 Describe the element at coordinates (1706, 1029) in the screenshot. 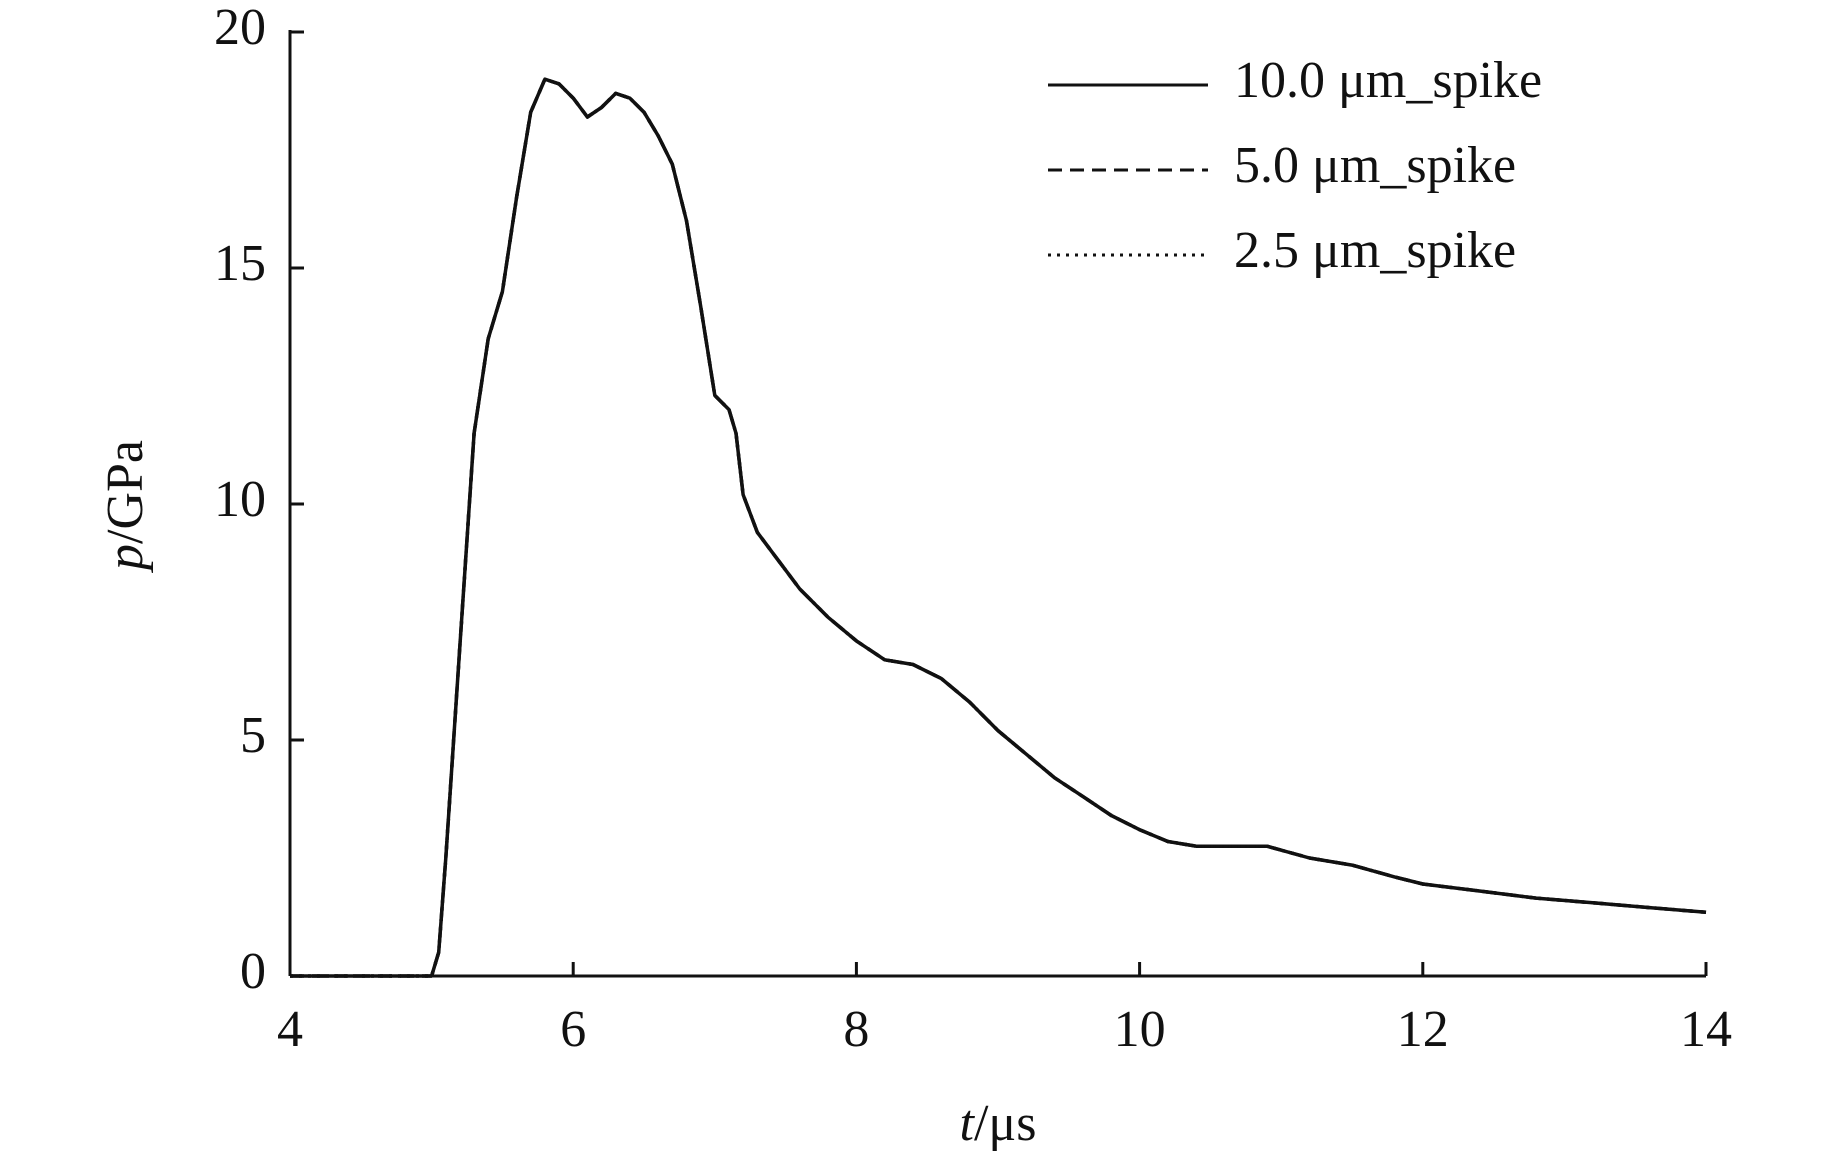

I see `x-tick-label: 14` at that location.